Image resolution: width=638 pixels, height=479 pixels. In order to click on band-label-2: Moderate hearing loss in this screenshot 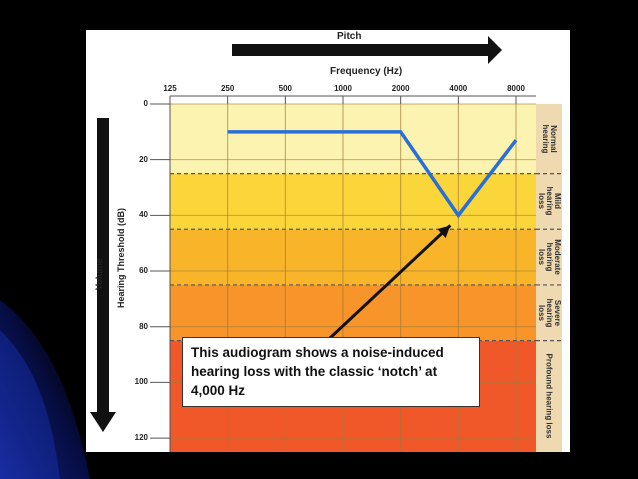, I will do `click(549, 257)`.